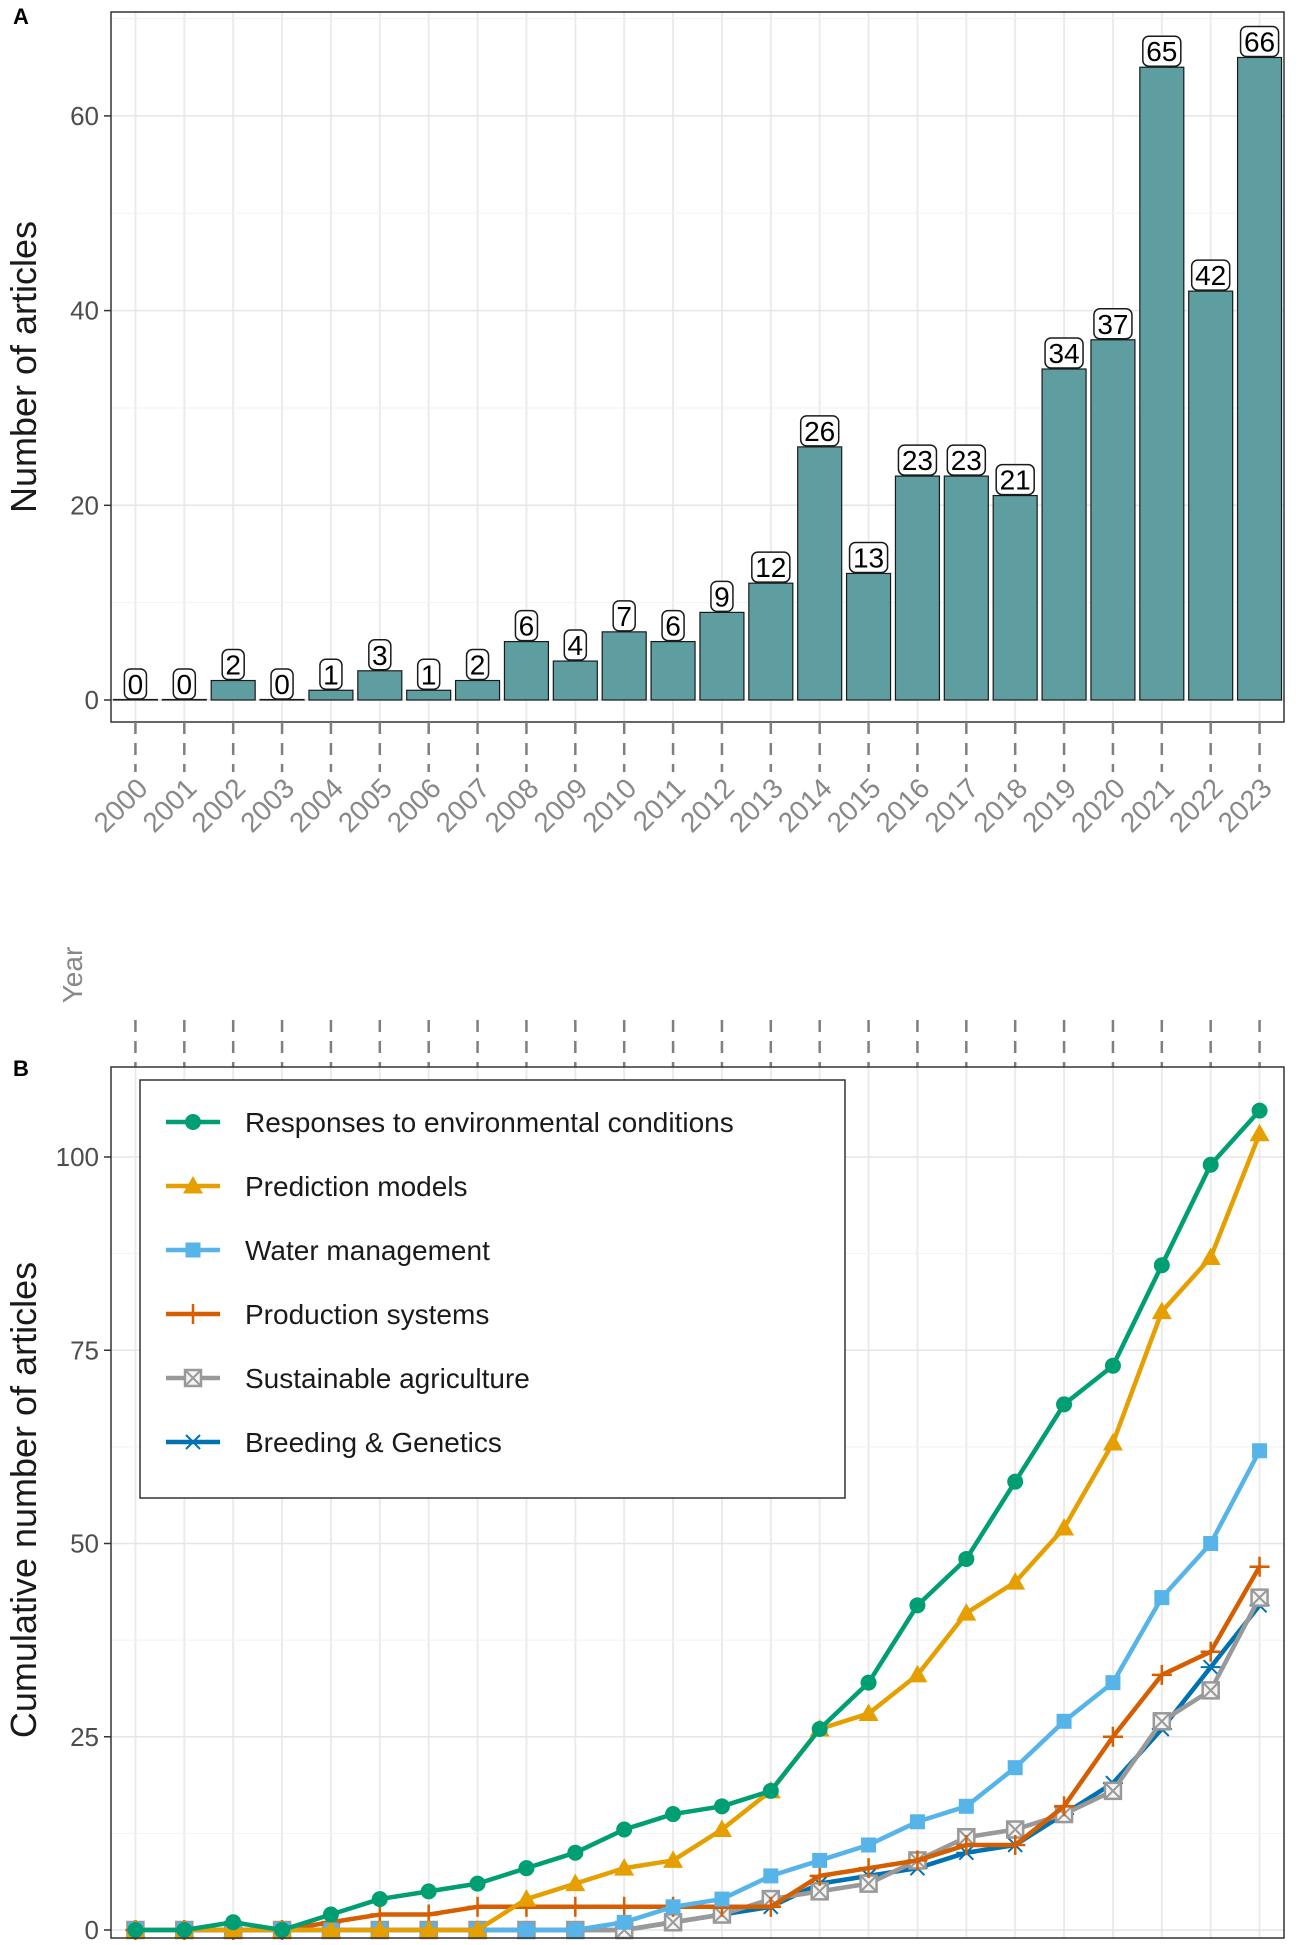 This screenshot has height=1945, width=1299. I want to click on point-2004, so click(330, 1914).